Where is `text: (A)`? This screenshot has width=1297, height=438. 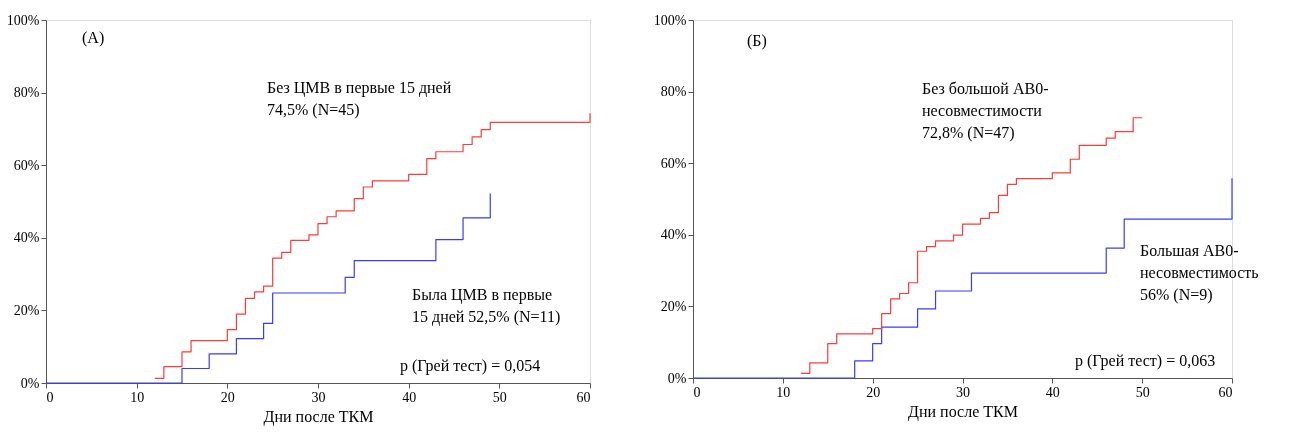 text: (A) is located at coordinates (93, 38).